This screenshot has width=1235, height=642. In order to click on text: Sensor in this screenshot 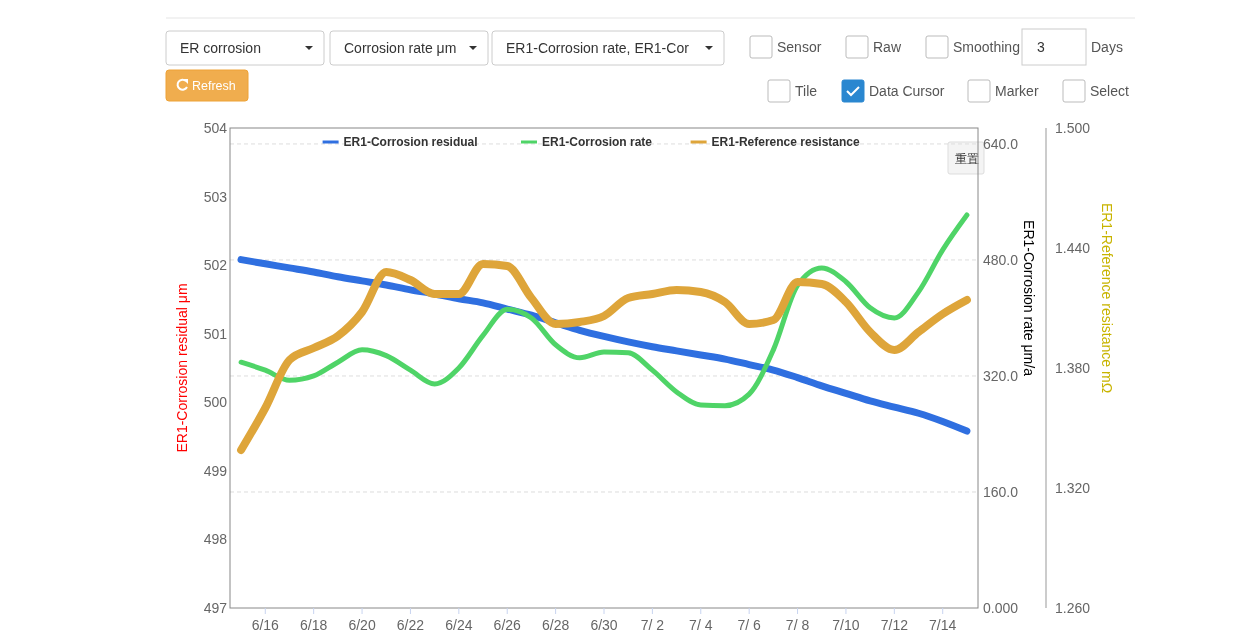, I will do `click(799, 47)`.